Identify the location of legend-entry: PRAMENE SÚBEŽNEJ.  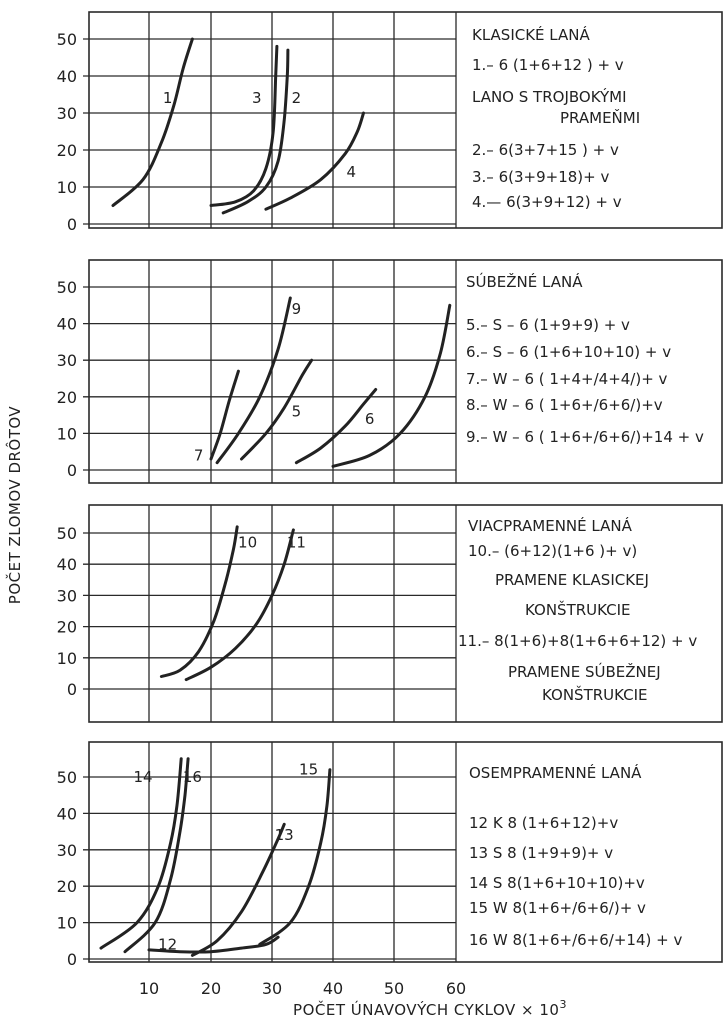
(584, 671).